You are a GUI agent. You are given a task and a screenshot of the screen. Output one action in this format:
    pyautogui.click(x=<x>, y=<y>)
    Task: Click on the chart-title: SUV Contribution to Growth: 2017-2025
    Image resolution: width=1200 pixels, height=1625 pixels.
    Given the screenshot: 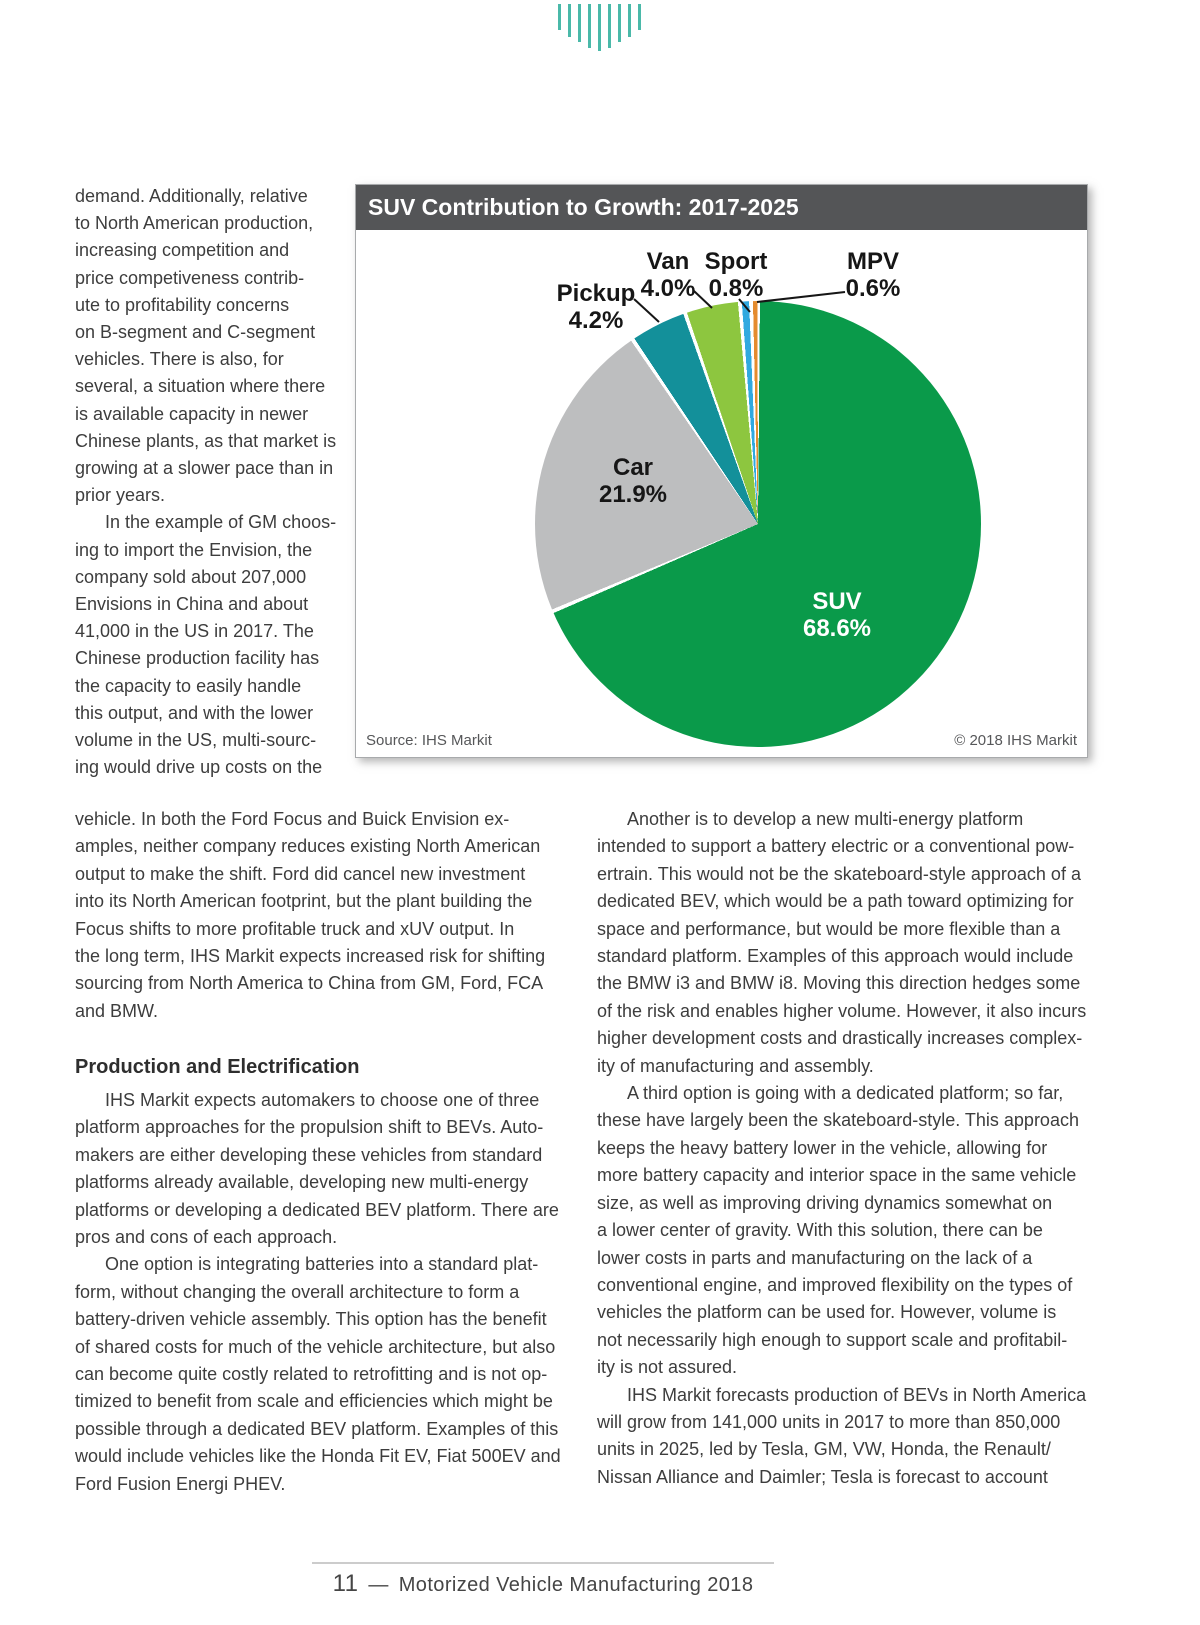 What is the action you would take?
    pyautogui.click(x=721, y=207)
    